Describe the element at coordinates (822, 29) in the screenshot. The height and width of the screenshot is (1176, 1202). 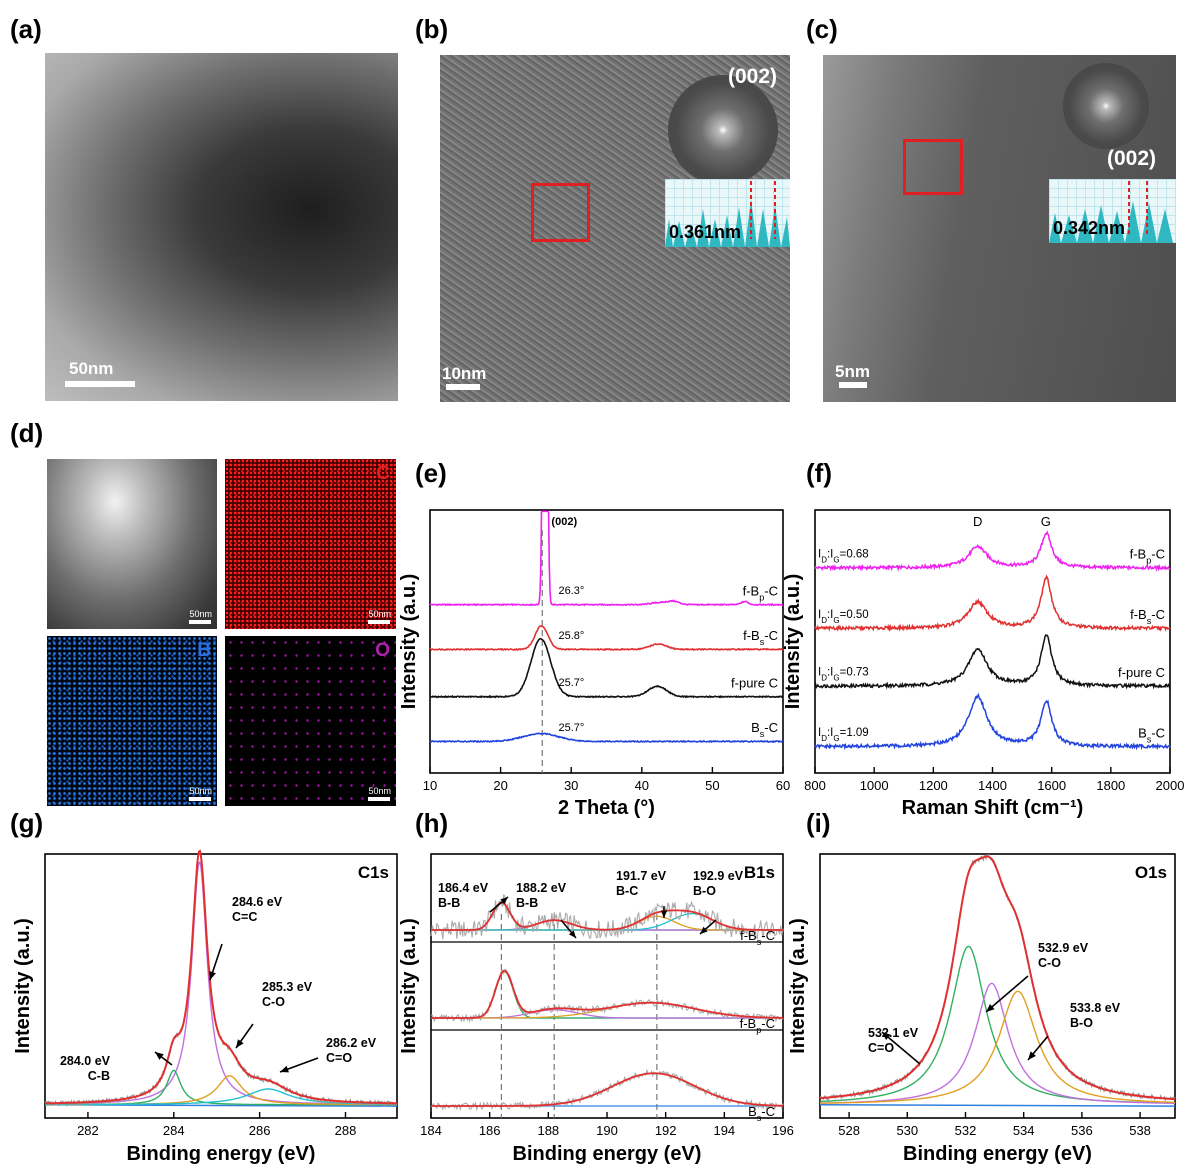
I see `panel-label-c: (c)` at that location.